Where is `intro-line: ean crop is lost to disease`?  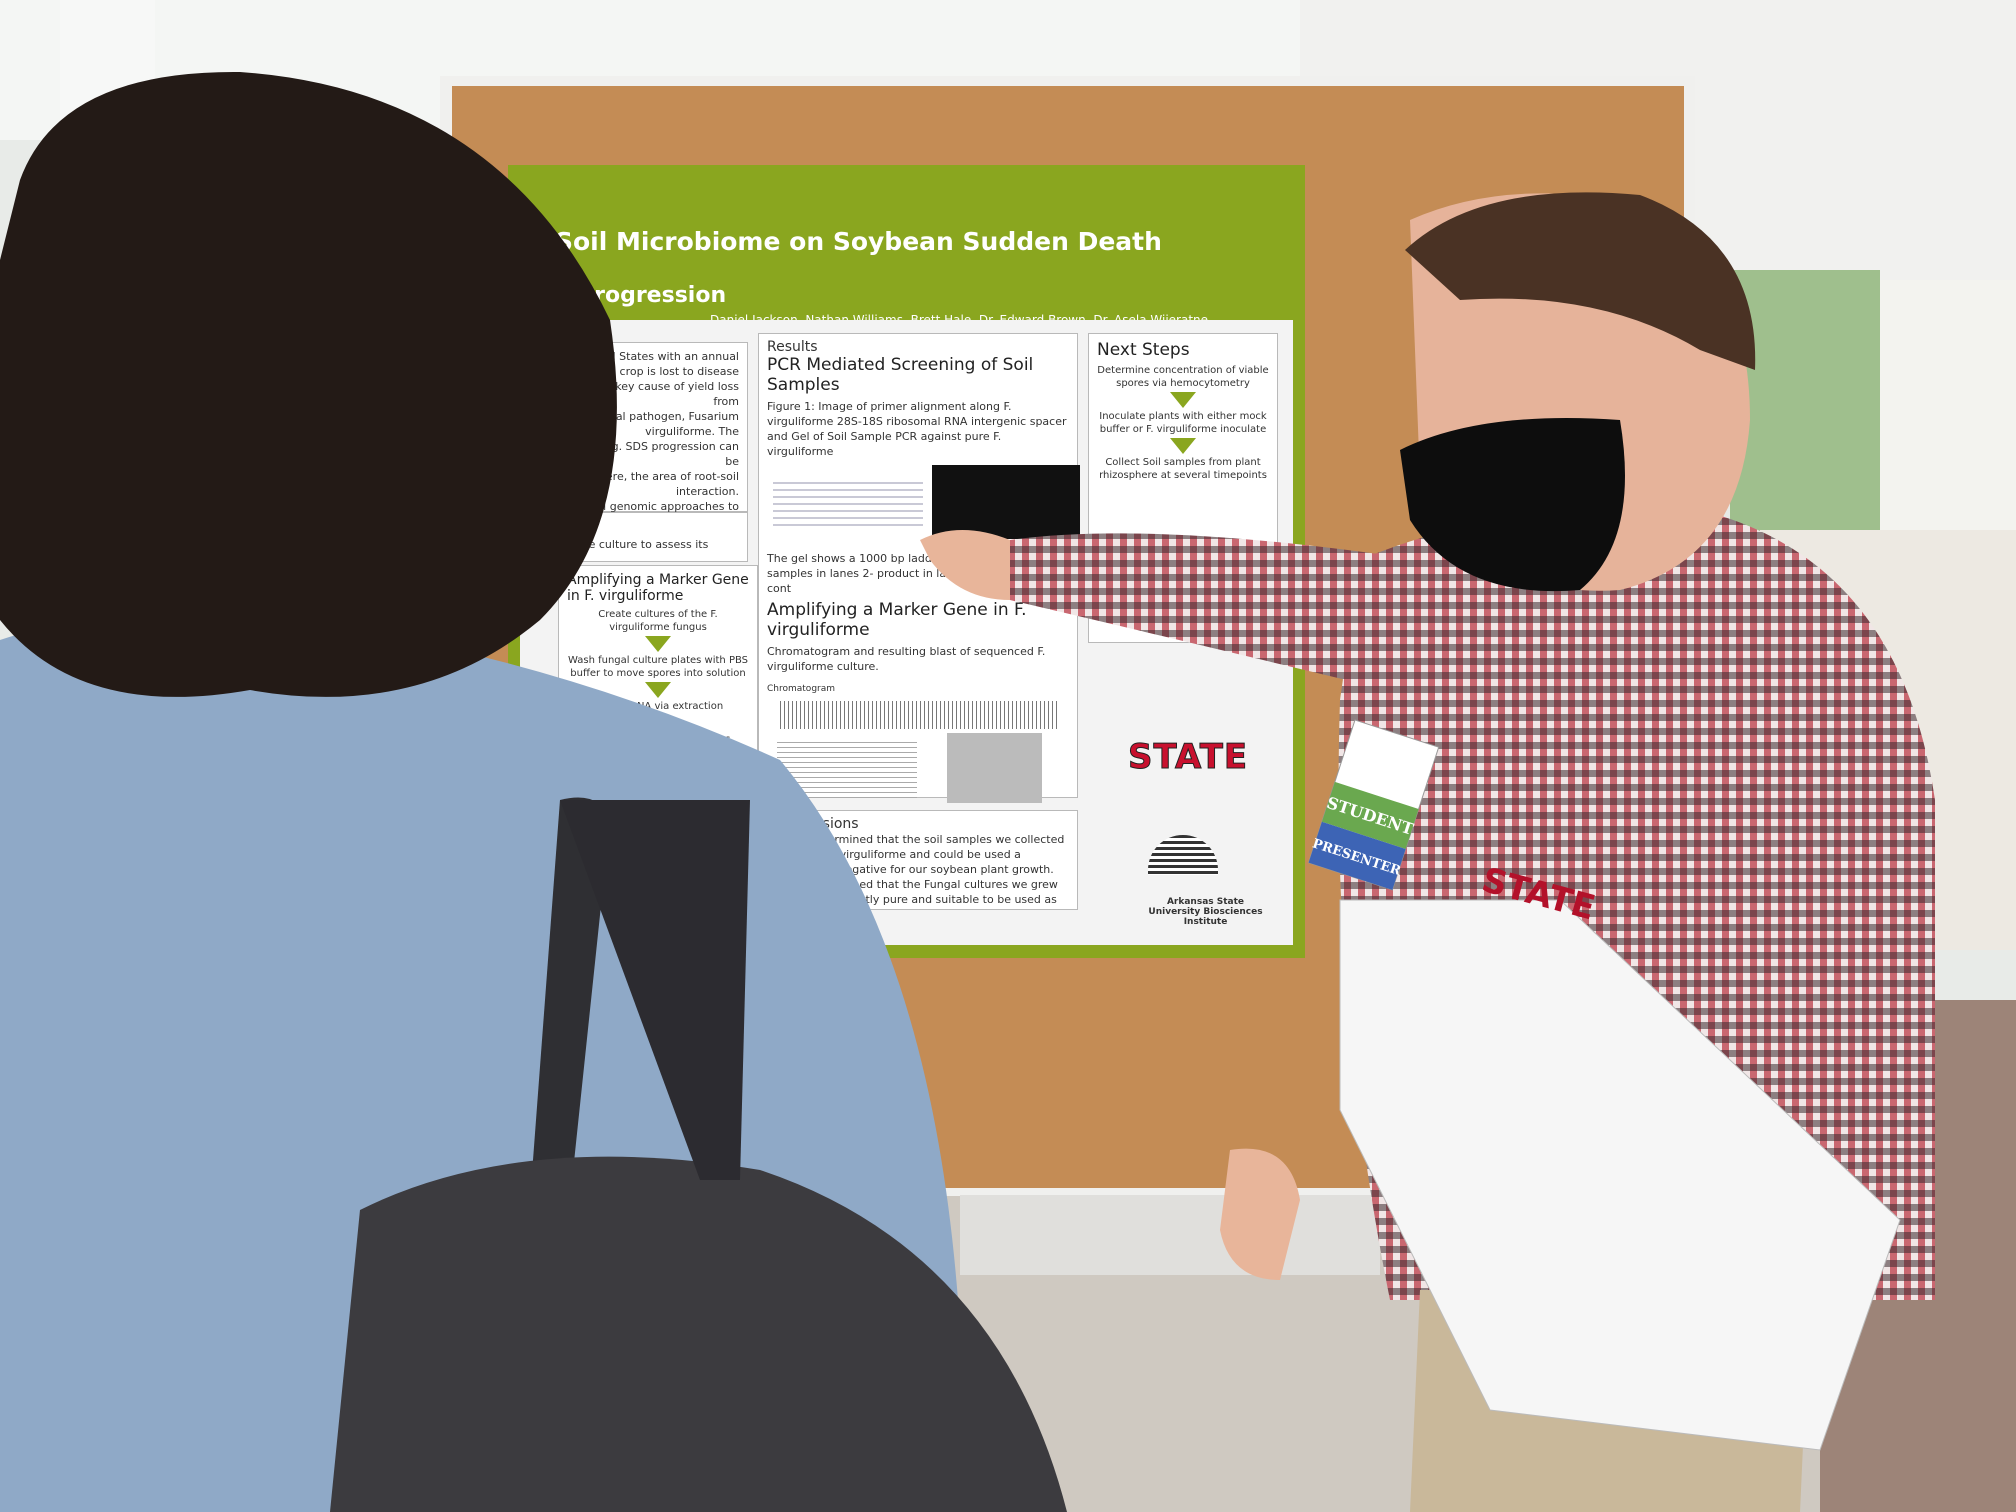 intro-line: ean crop is lost to disease is located at coordinates (667, 371).